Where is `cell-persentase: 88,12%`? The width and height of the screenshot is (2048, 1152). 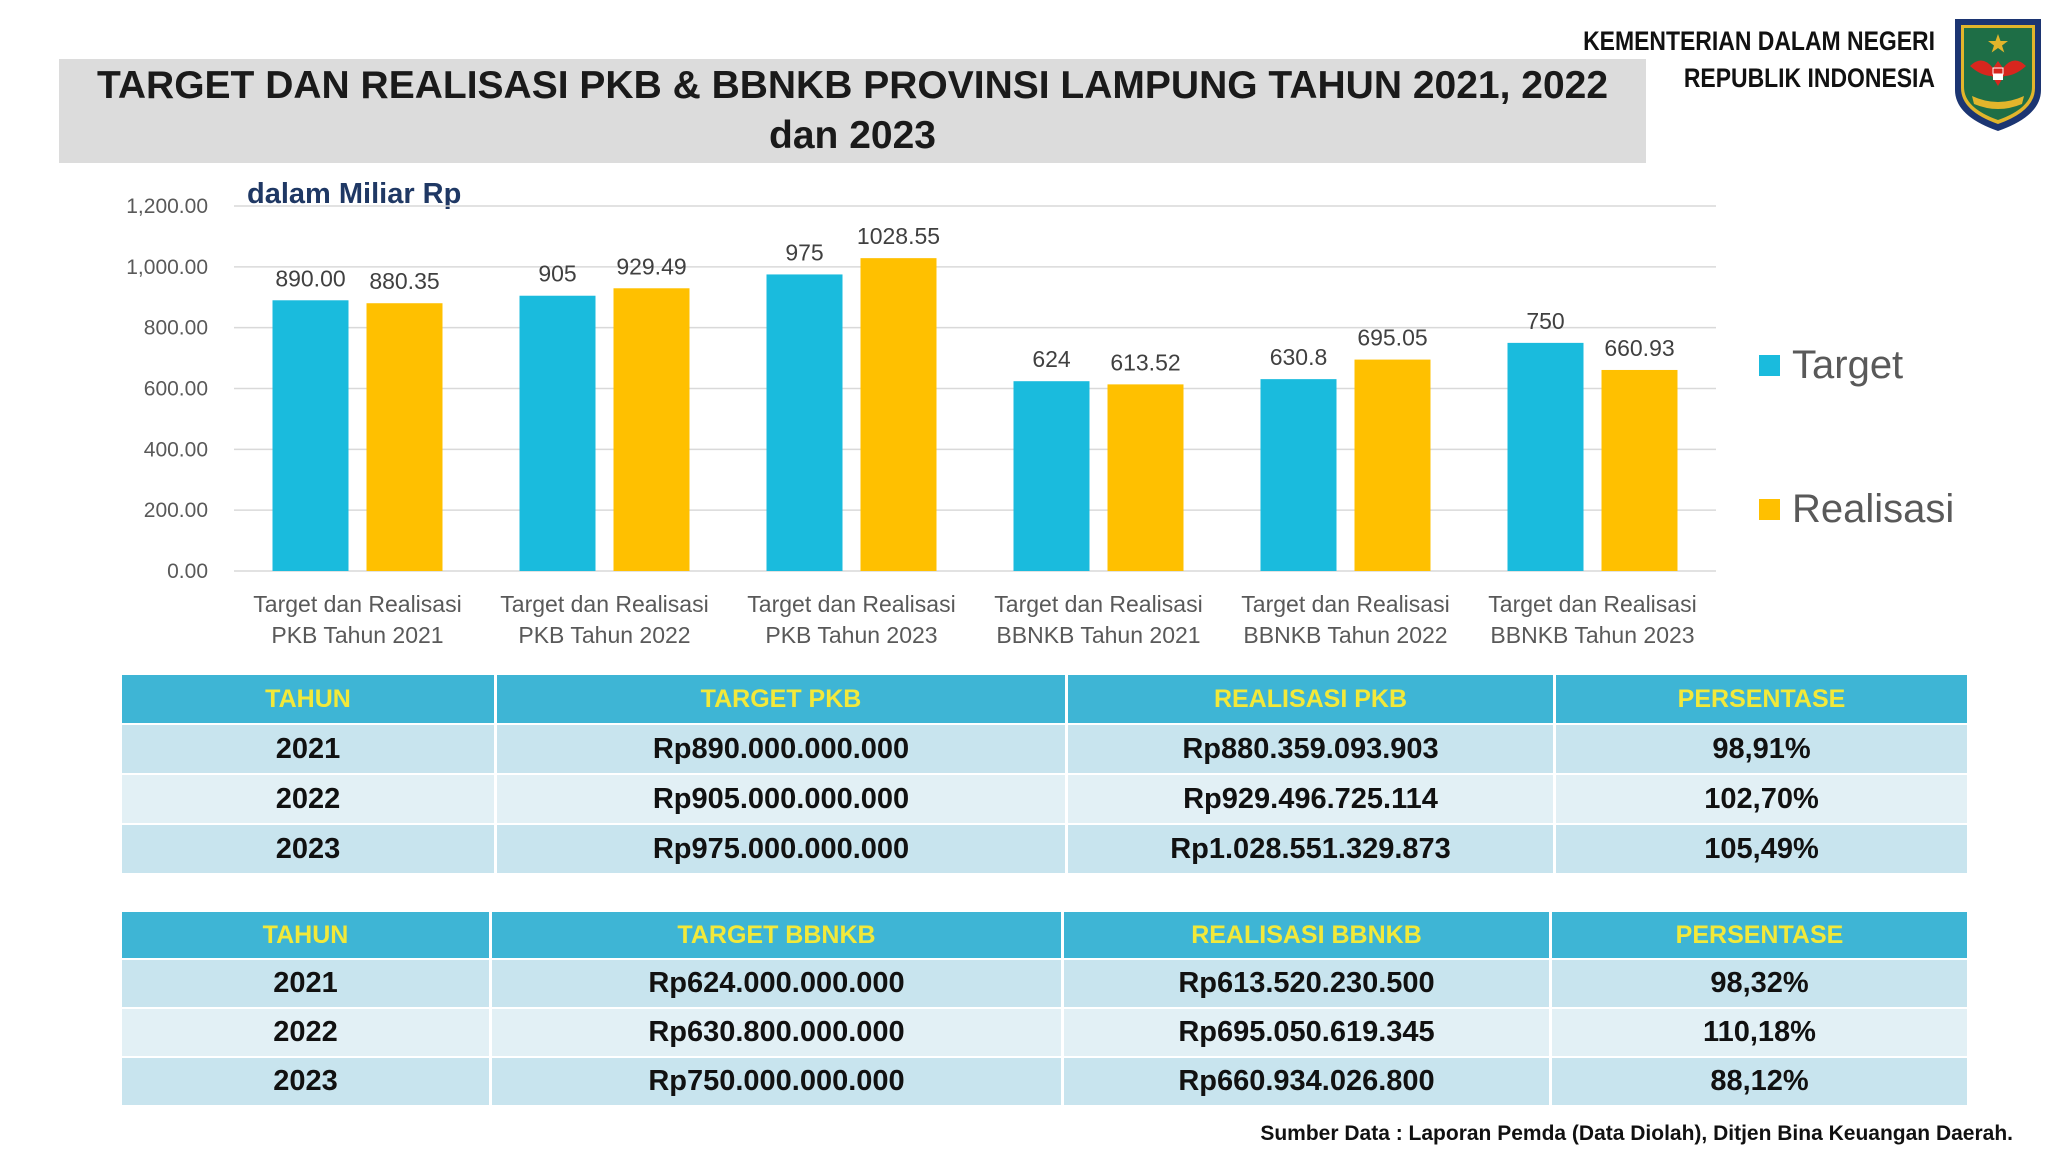
cell-persentase: 88,12% is located at coordinates (1759, 1081).